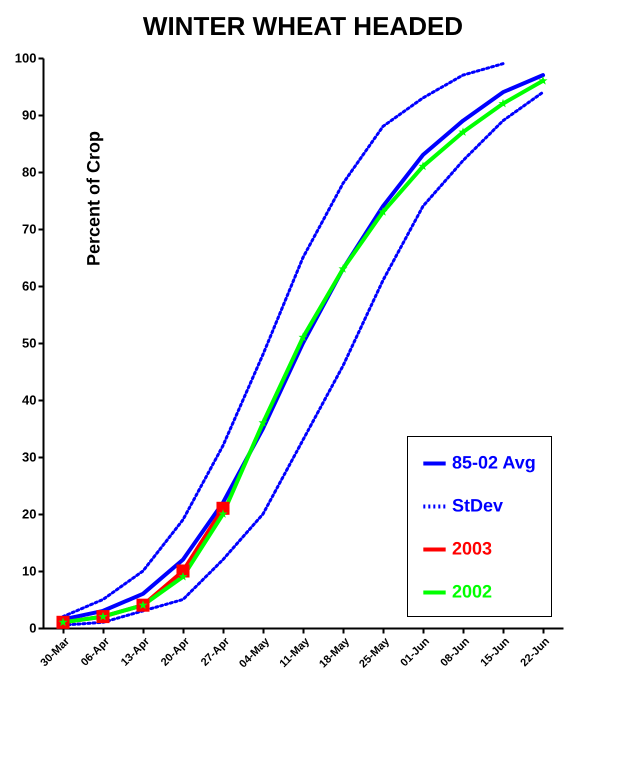  Describe the element at coordinates (29, 286) in the screenshot. I see `y-tick-label: 60` at that location.